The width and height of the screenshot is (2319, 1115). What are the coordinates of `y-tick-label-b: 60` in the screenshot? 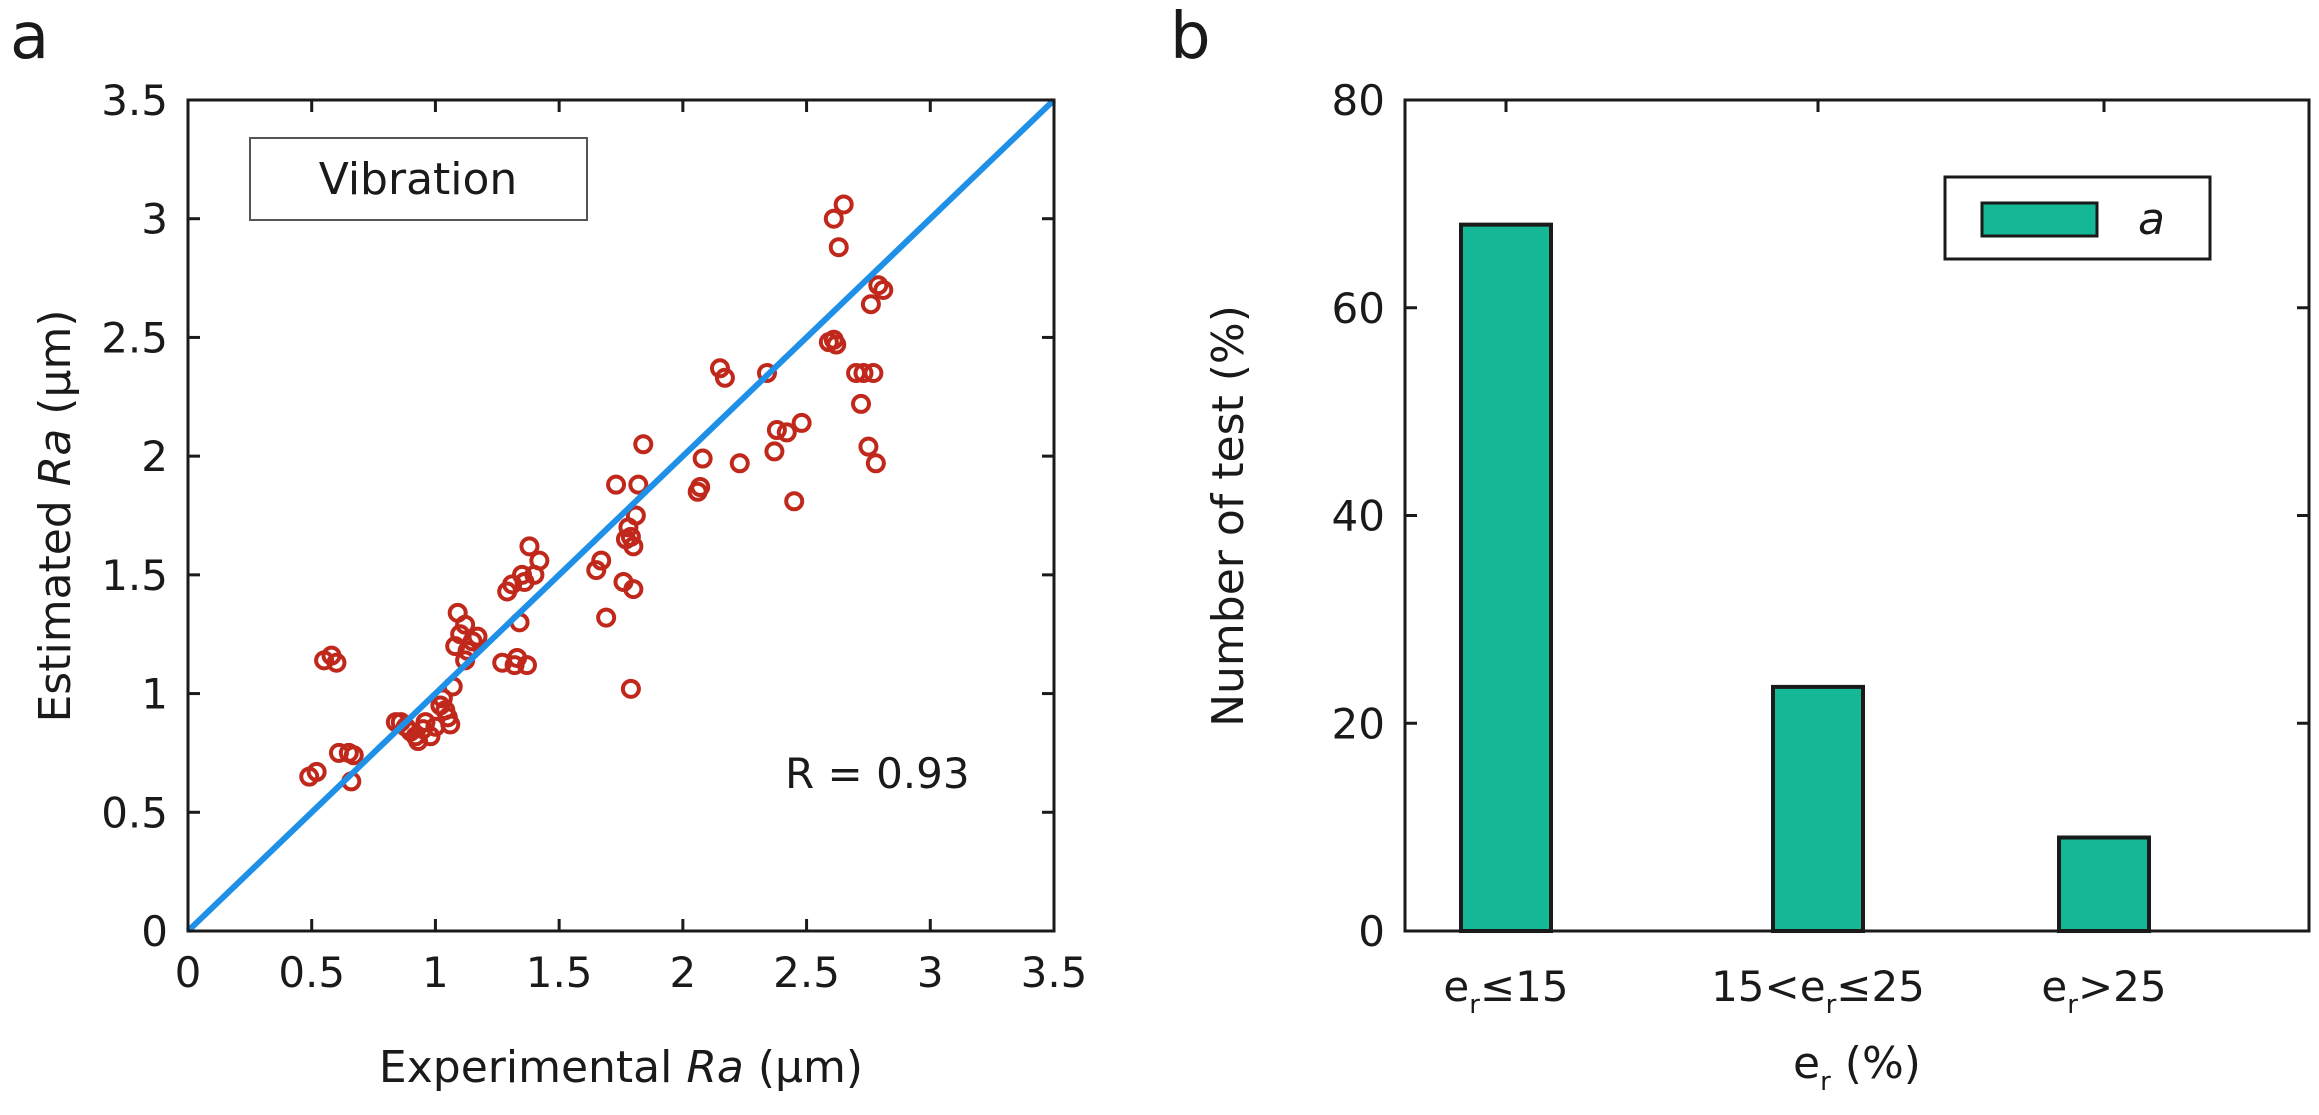 It's located at (1358, 308).